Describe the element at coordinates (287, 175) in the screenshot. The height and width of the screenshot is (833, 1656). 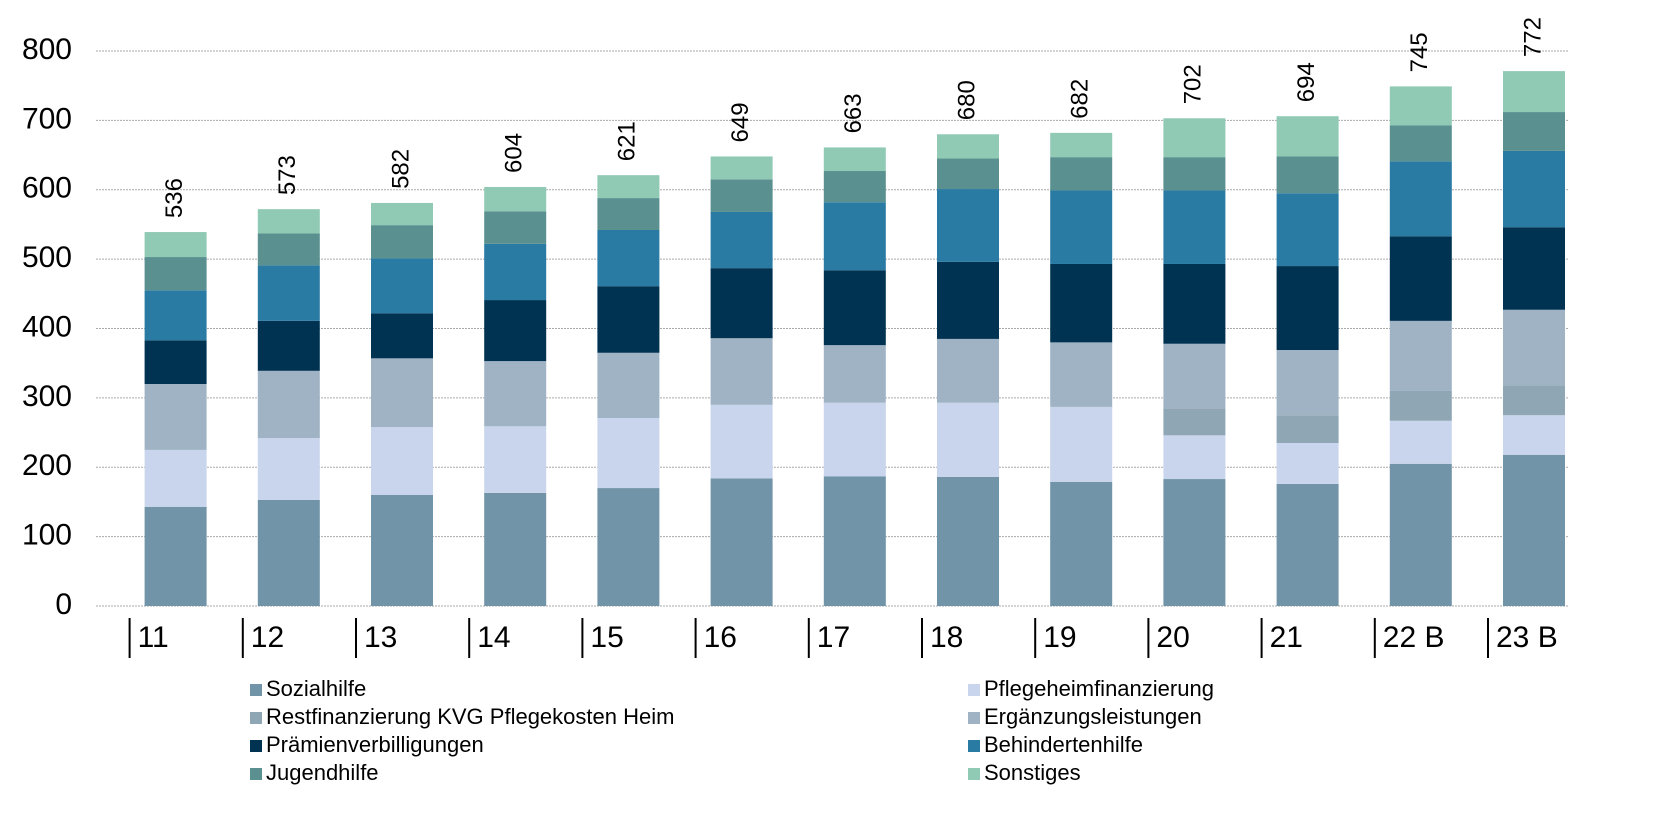
I see `total-label: 573` at that location.